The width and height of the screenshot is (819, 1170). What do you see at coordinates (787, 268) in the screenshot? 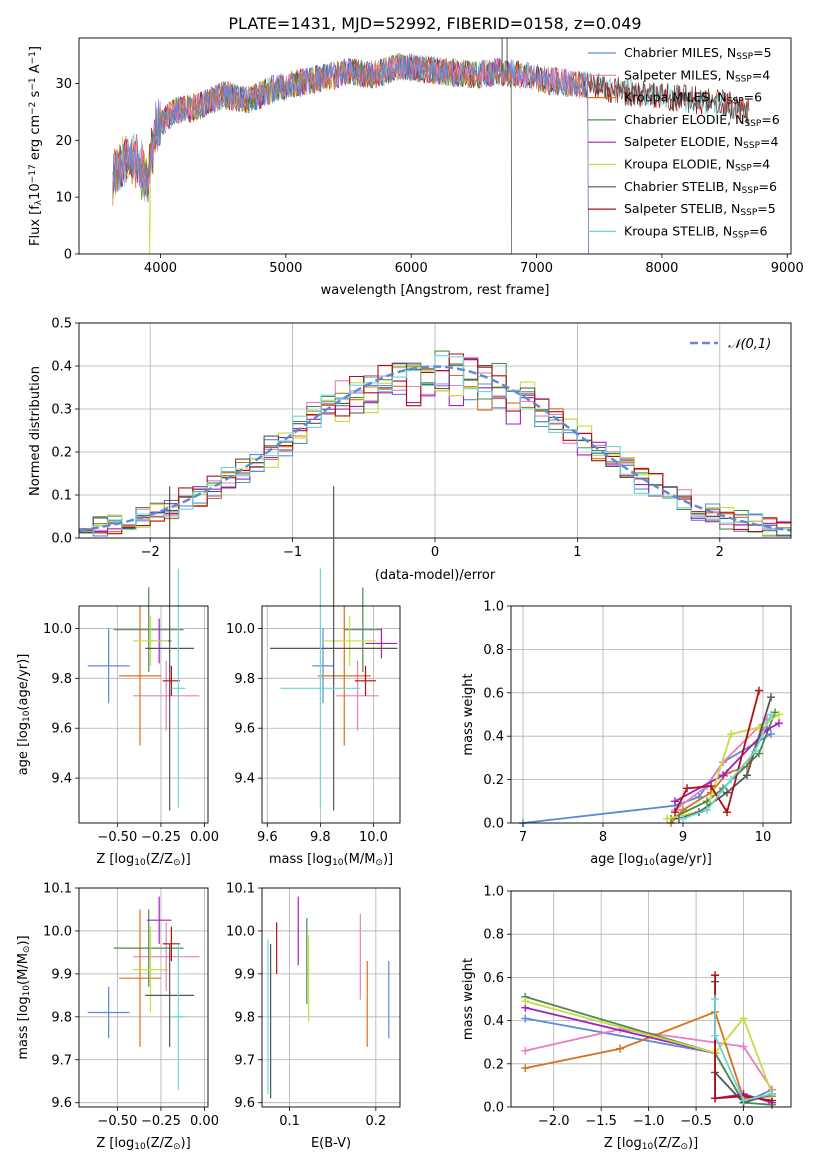
I see `x-tick-label: 9000` at bounding box center [787, 268].